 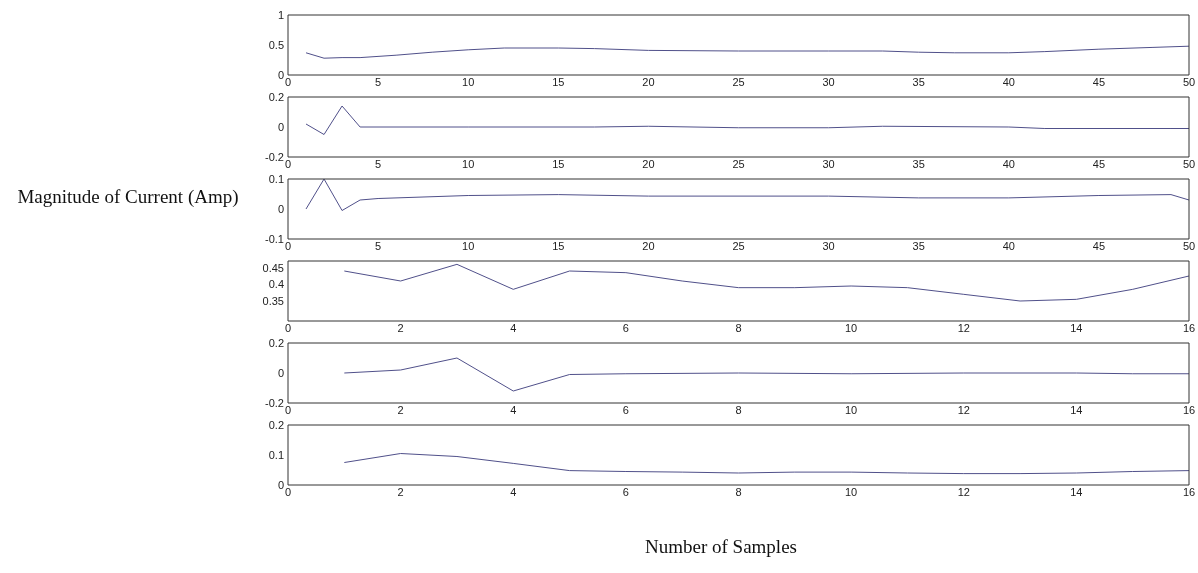 What do you see at coordinates (273, 300) in the screenshot?
I see `y-tick-label: 0.35` at bounding box center [273, 300].